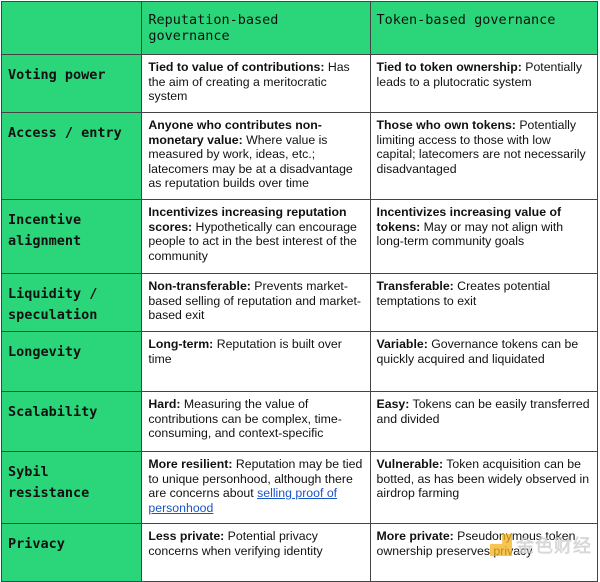 This screenshot has width=600, height=582. What do you see at coordinates (71, 487) in the screenshot?
I see `row-label: Sybil resistance` at bounding box center [71, 487].